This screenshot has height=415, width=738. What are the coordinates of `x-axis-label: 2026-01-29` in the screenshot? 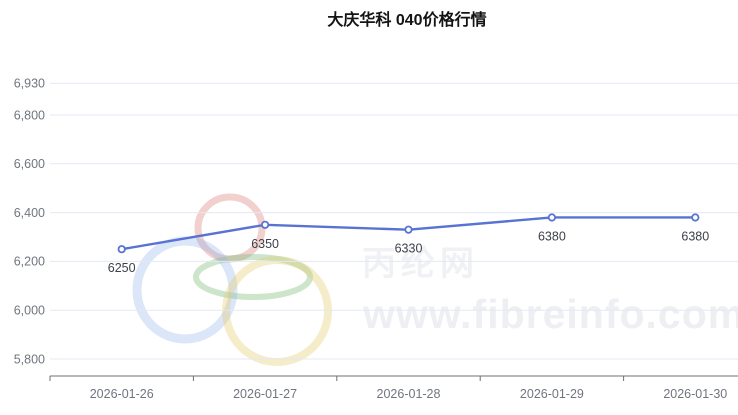 It's located at (552, 394).